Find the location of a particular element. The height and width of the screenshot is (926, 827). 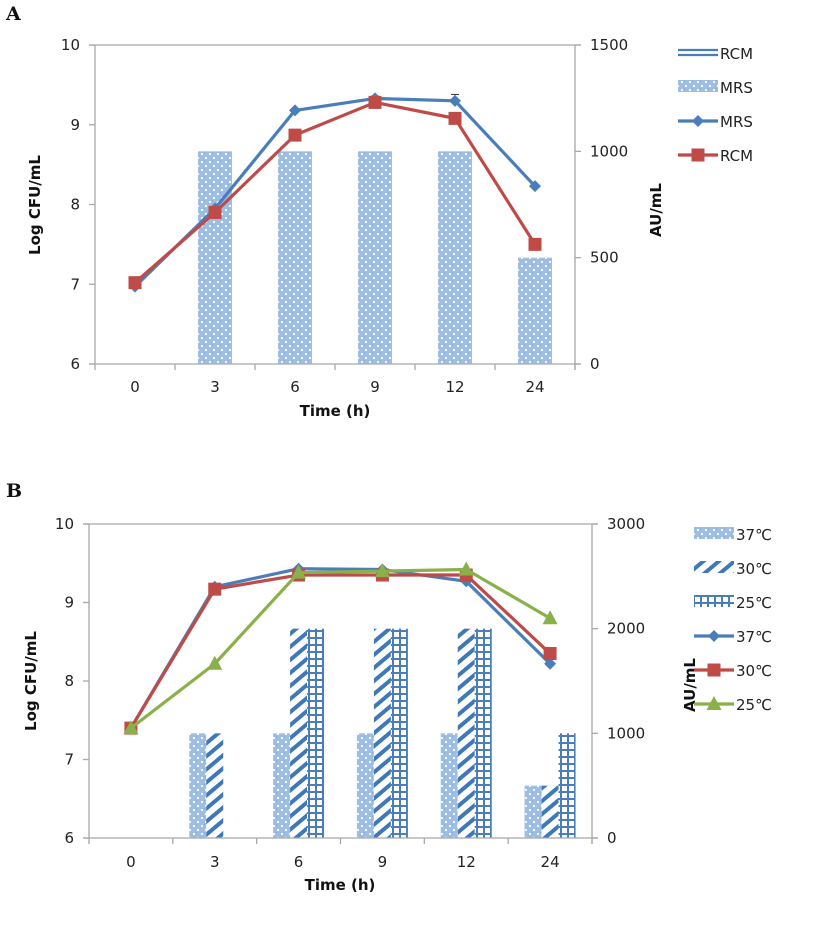

panel-a-x-tick-label: 0 is located at coordinates (135, 387).